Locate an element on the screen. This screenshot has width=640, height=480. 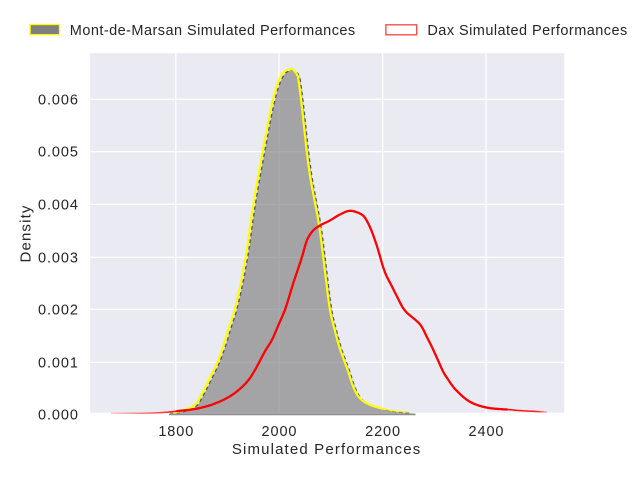
svg-text: 0.006 is located at coordinates (58, 101).